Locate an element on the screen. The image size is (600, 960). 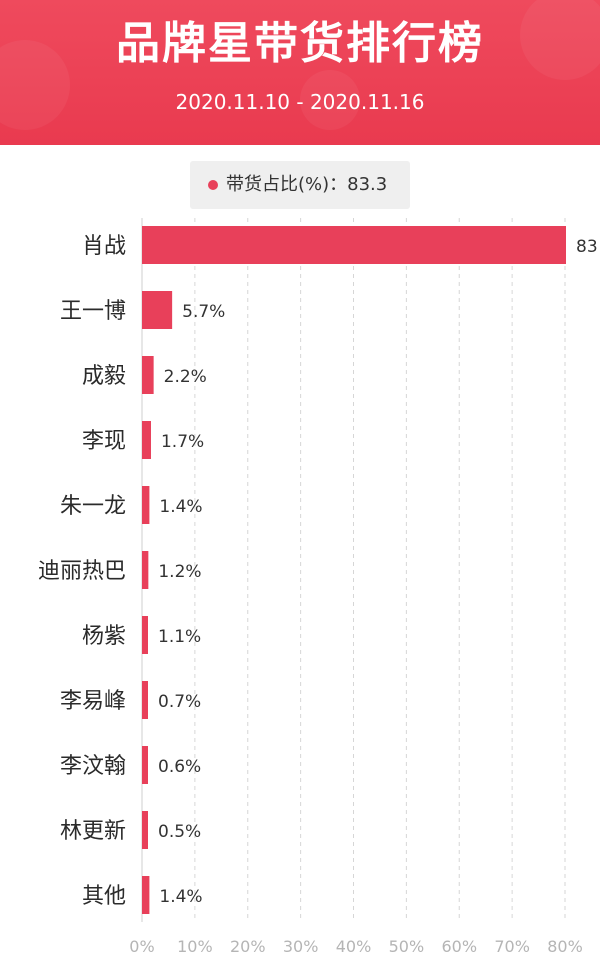
legend-marker is located at coordinates (213, 185).